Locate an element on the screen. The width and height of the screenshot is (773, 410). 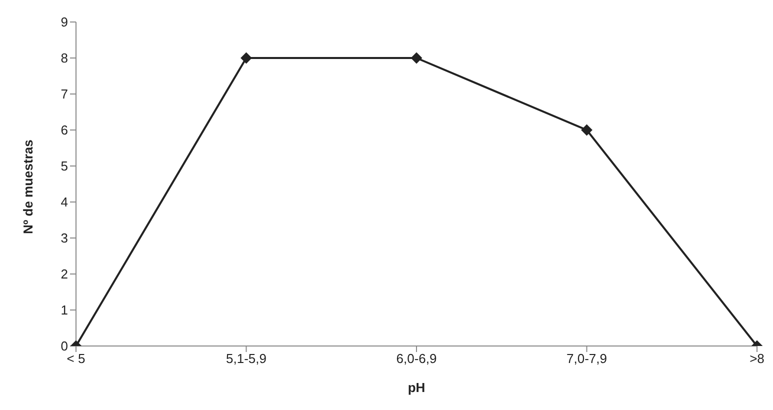
x-tick-label: < 5 is located at coordinates (76, 358).